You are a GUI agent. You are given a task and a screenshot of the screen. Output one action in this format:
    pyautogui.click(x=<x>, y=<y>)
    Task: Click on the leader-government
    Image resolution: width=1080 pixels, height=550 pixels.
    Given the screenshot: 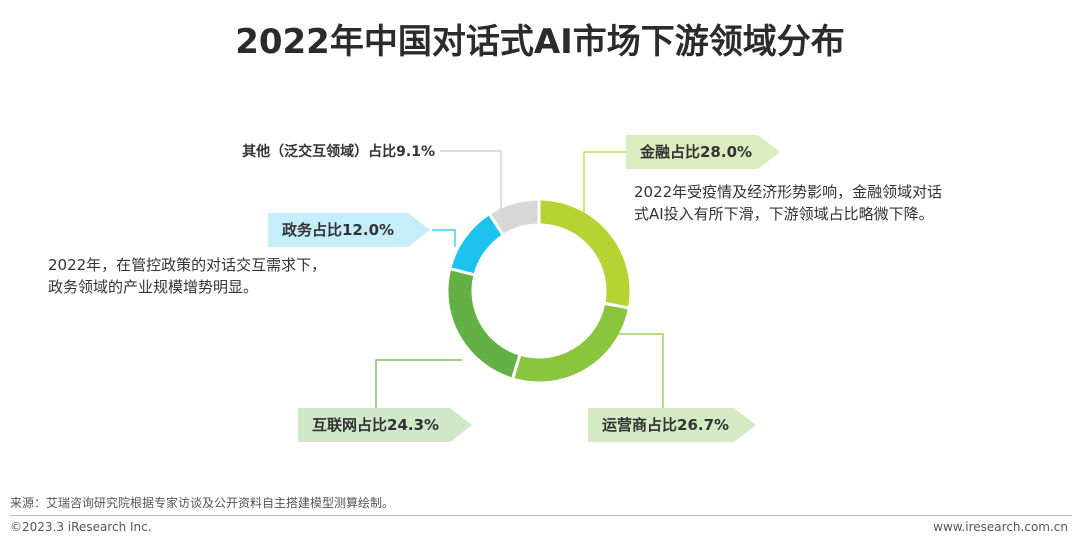 What is the action you would take?
    pyautogui.click(x=444, y=238)
    